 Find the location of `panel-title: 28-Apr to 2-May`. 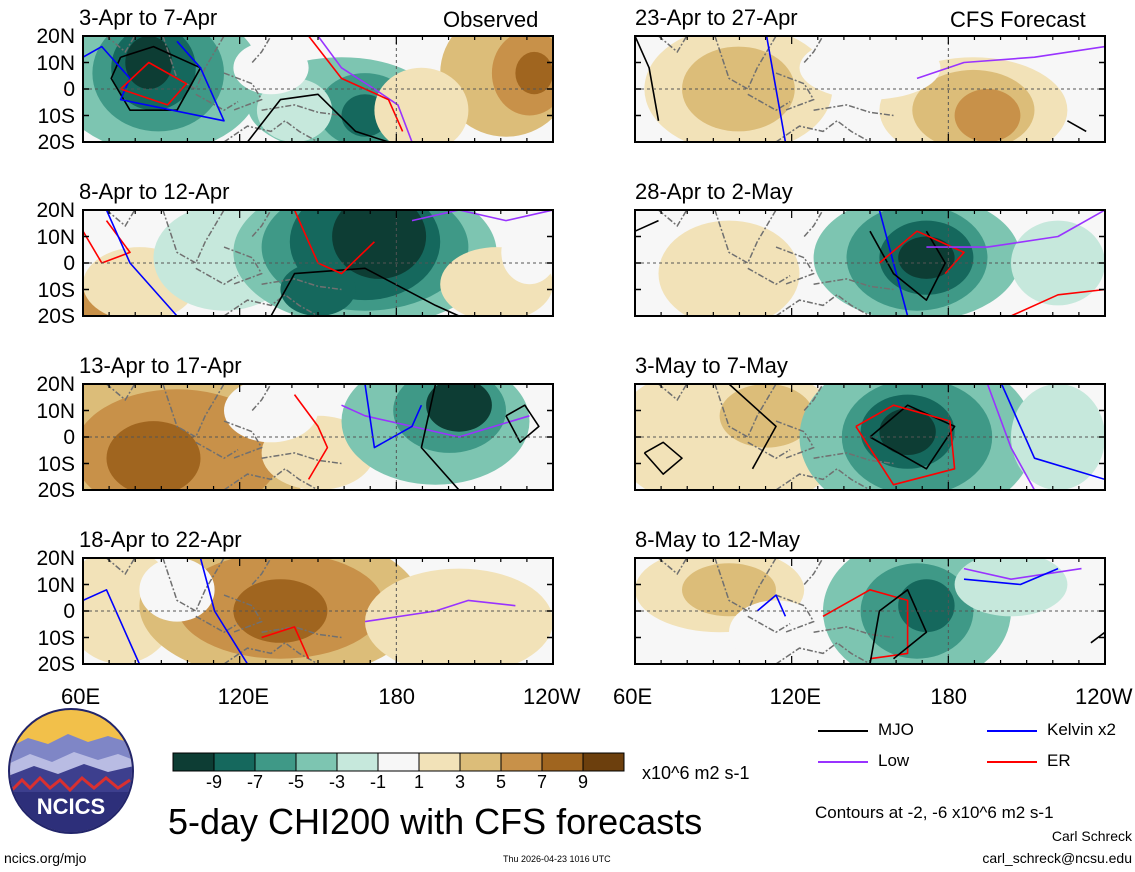

panel-title: 28-Apr to 2-May is located at coordinates (714, 191).